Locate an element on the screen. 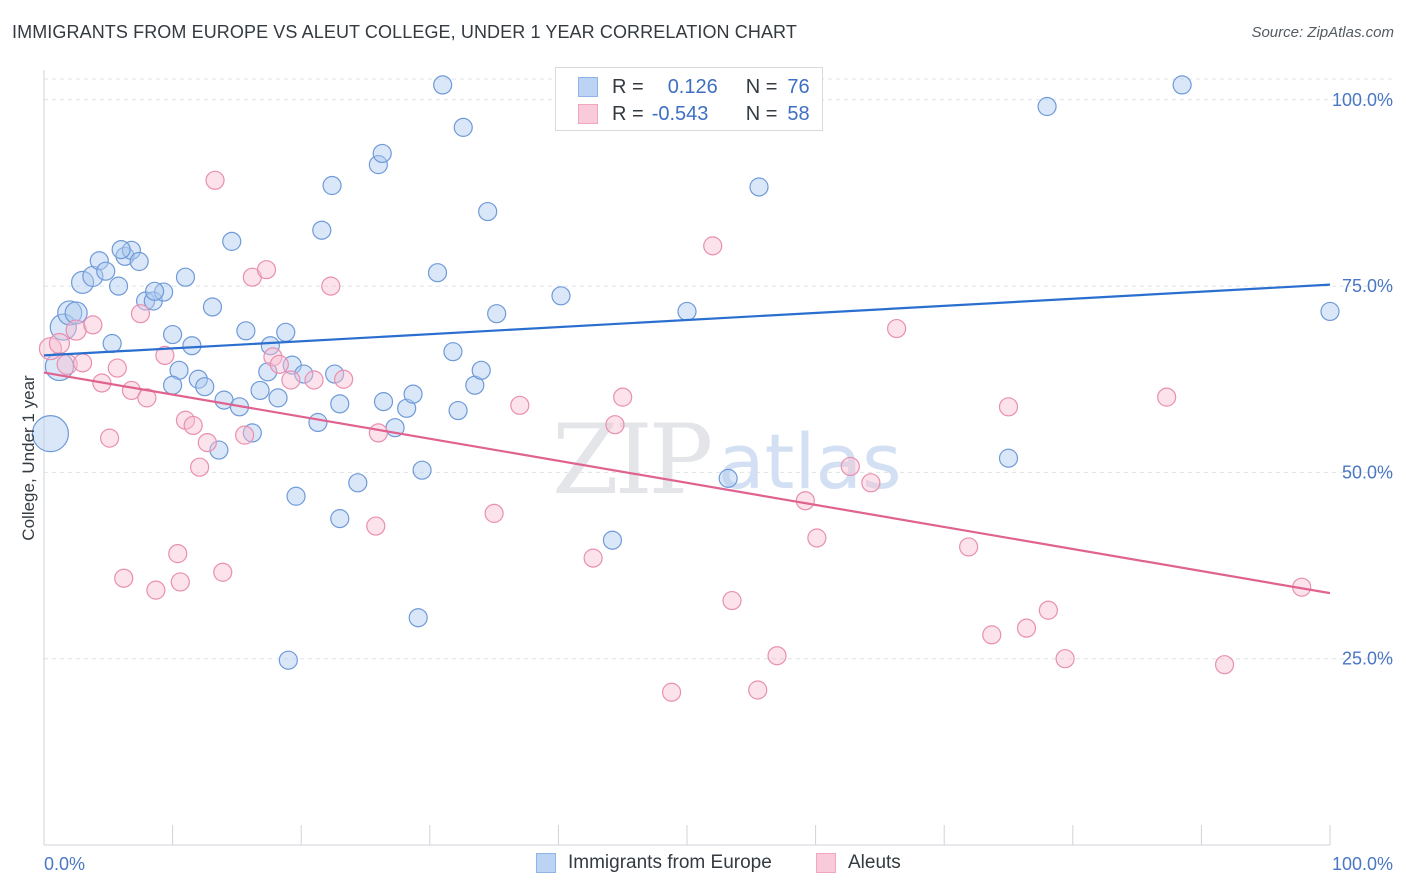 This screenshot has width=1406, height=892. y-tick-label: 25.0% is located at coordinates (1367, 659).